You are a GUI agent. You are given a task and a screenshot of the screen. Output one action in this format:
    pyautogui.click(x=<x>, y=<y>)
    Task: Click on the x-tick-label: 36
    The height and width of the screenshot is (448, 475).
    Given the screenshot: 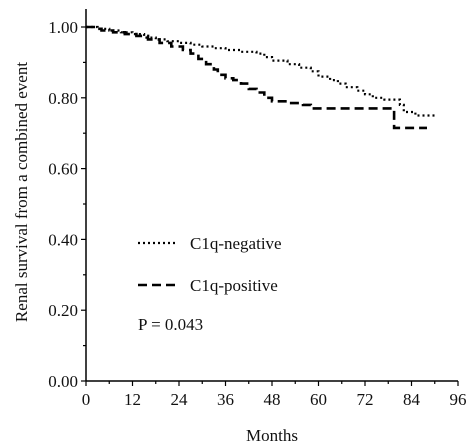 What is the action you would take?
    pyautogui.click(x=225, y=399)
    